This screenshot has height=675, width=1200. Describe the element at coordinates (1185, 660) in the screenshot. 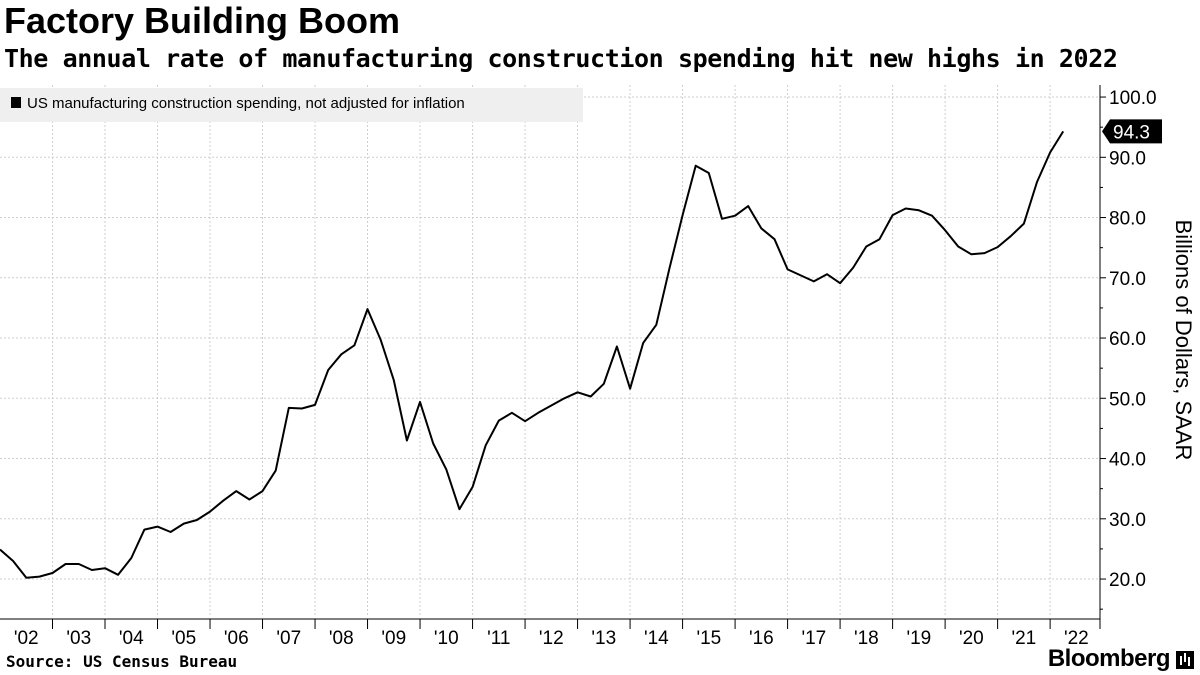

I see `bloomberg-chart-icon` at that location.